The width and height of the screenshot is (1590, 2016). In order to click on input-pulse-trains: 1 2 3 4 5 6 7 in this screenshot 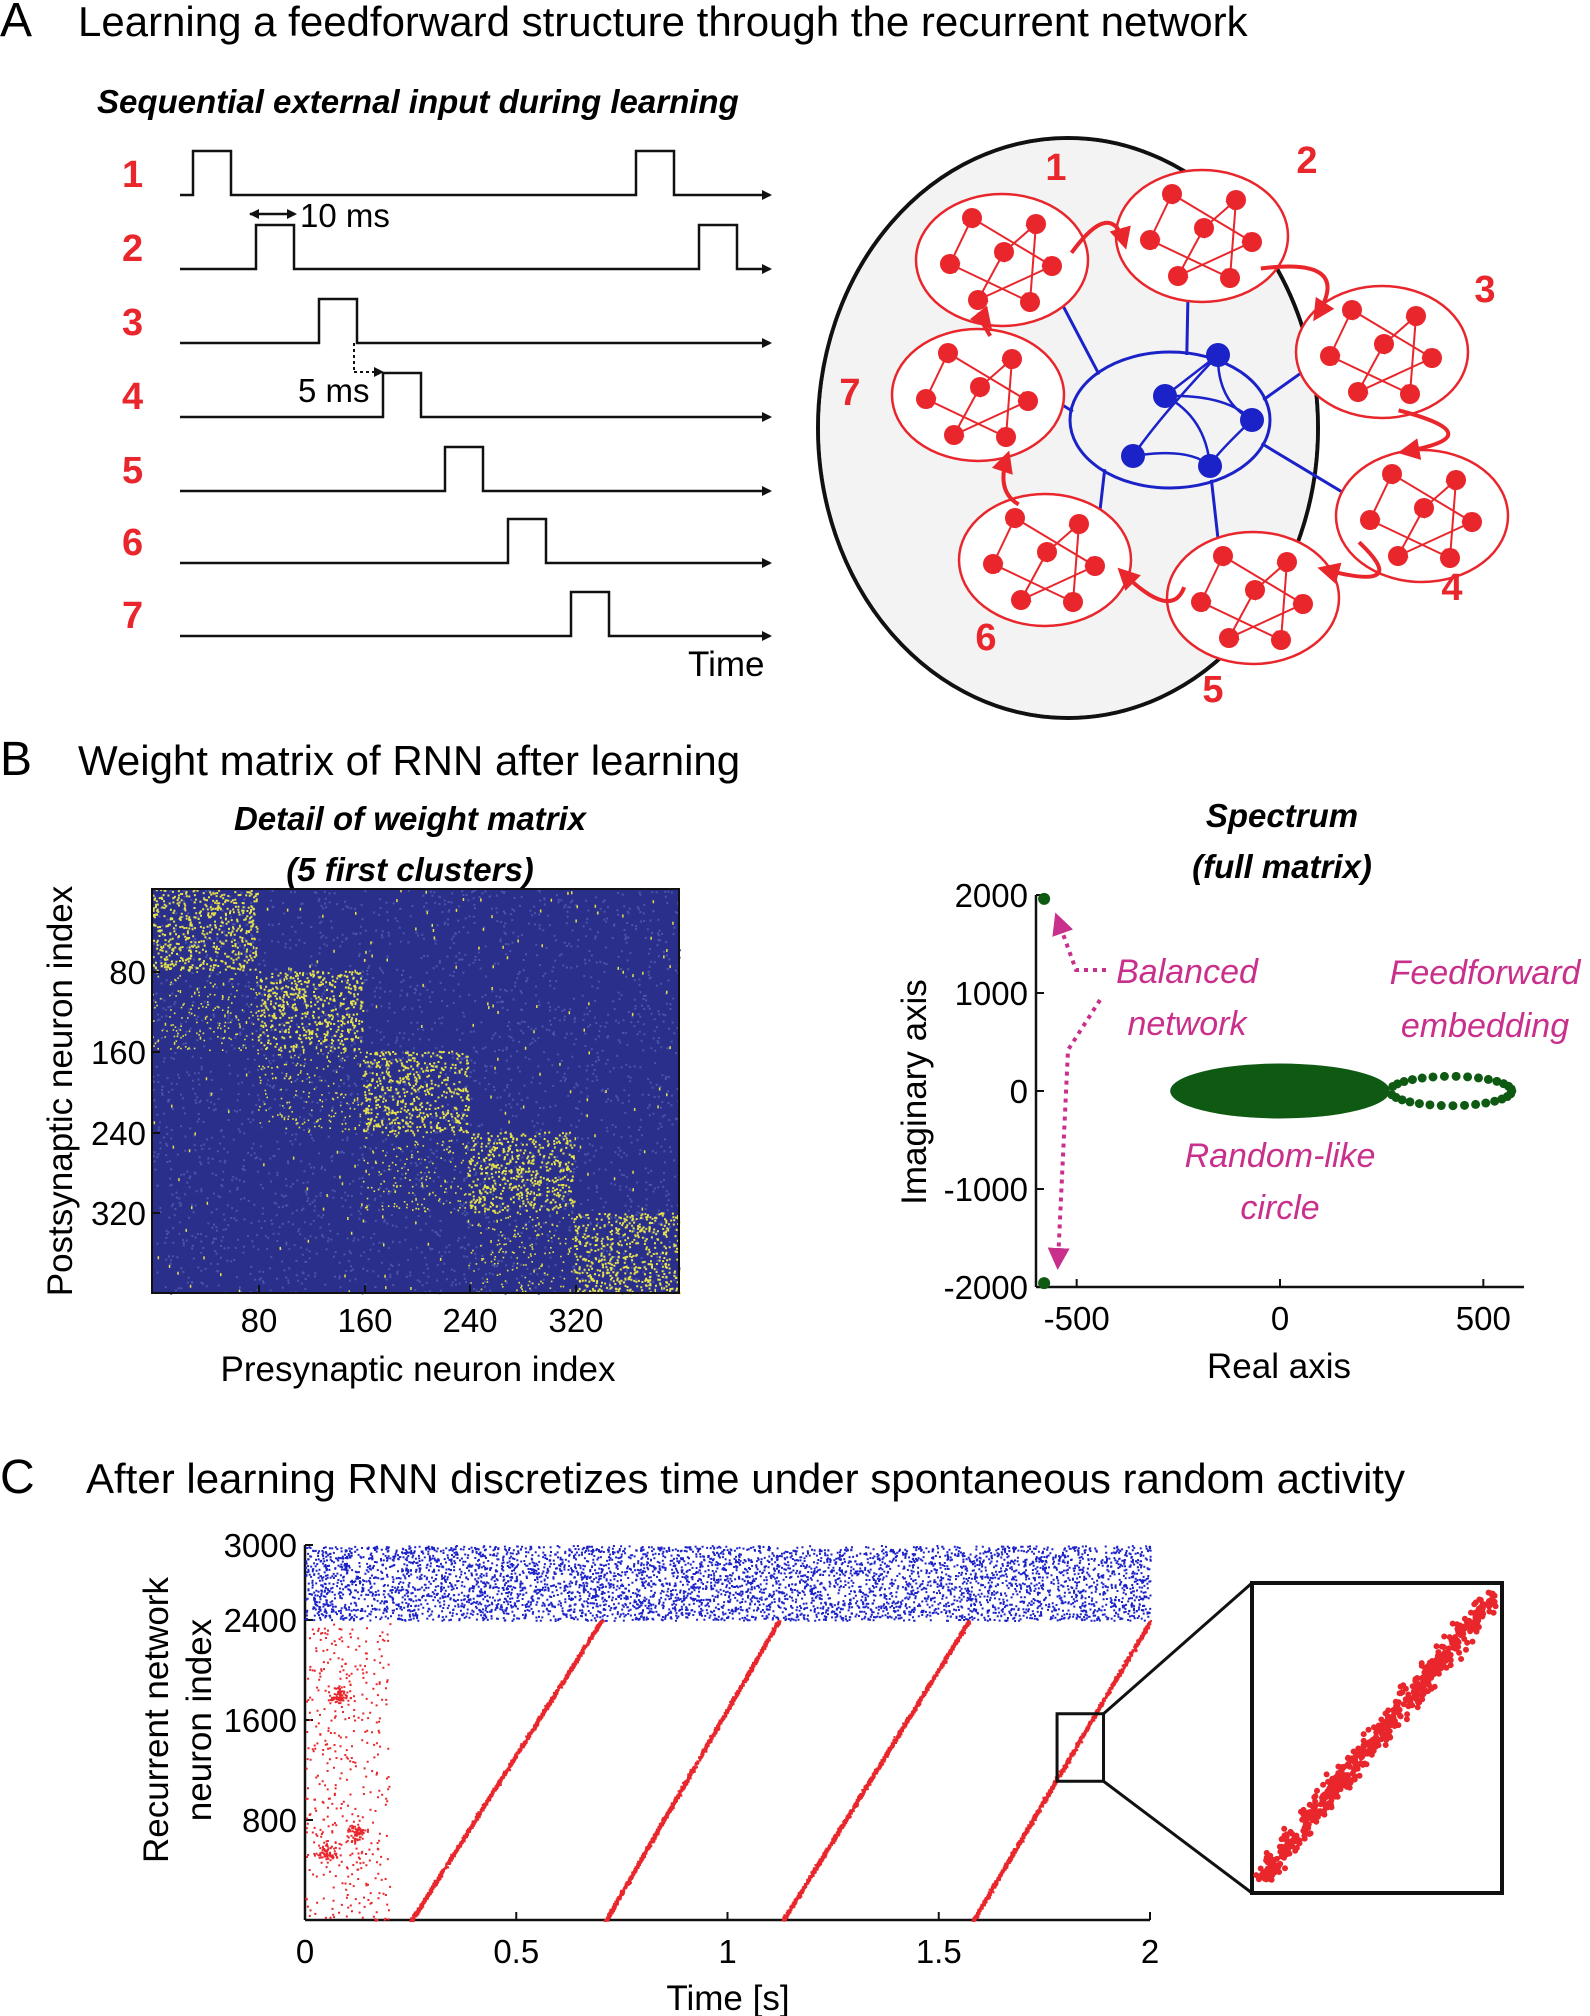, I will do `click(447, 395)`.